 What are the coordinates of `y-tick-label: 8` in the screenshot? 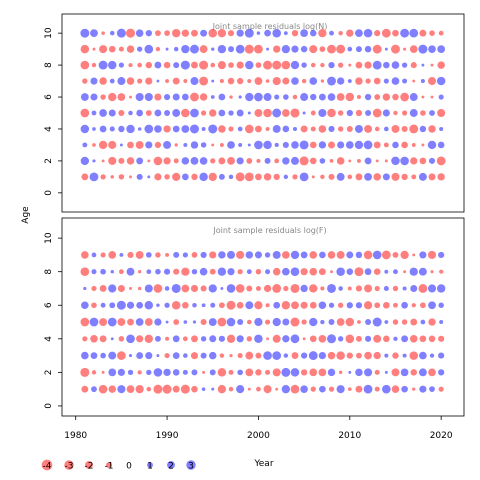 It's located at (49, 65).